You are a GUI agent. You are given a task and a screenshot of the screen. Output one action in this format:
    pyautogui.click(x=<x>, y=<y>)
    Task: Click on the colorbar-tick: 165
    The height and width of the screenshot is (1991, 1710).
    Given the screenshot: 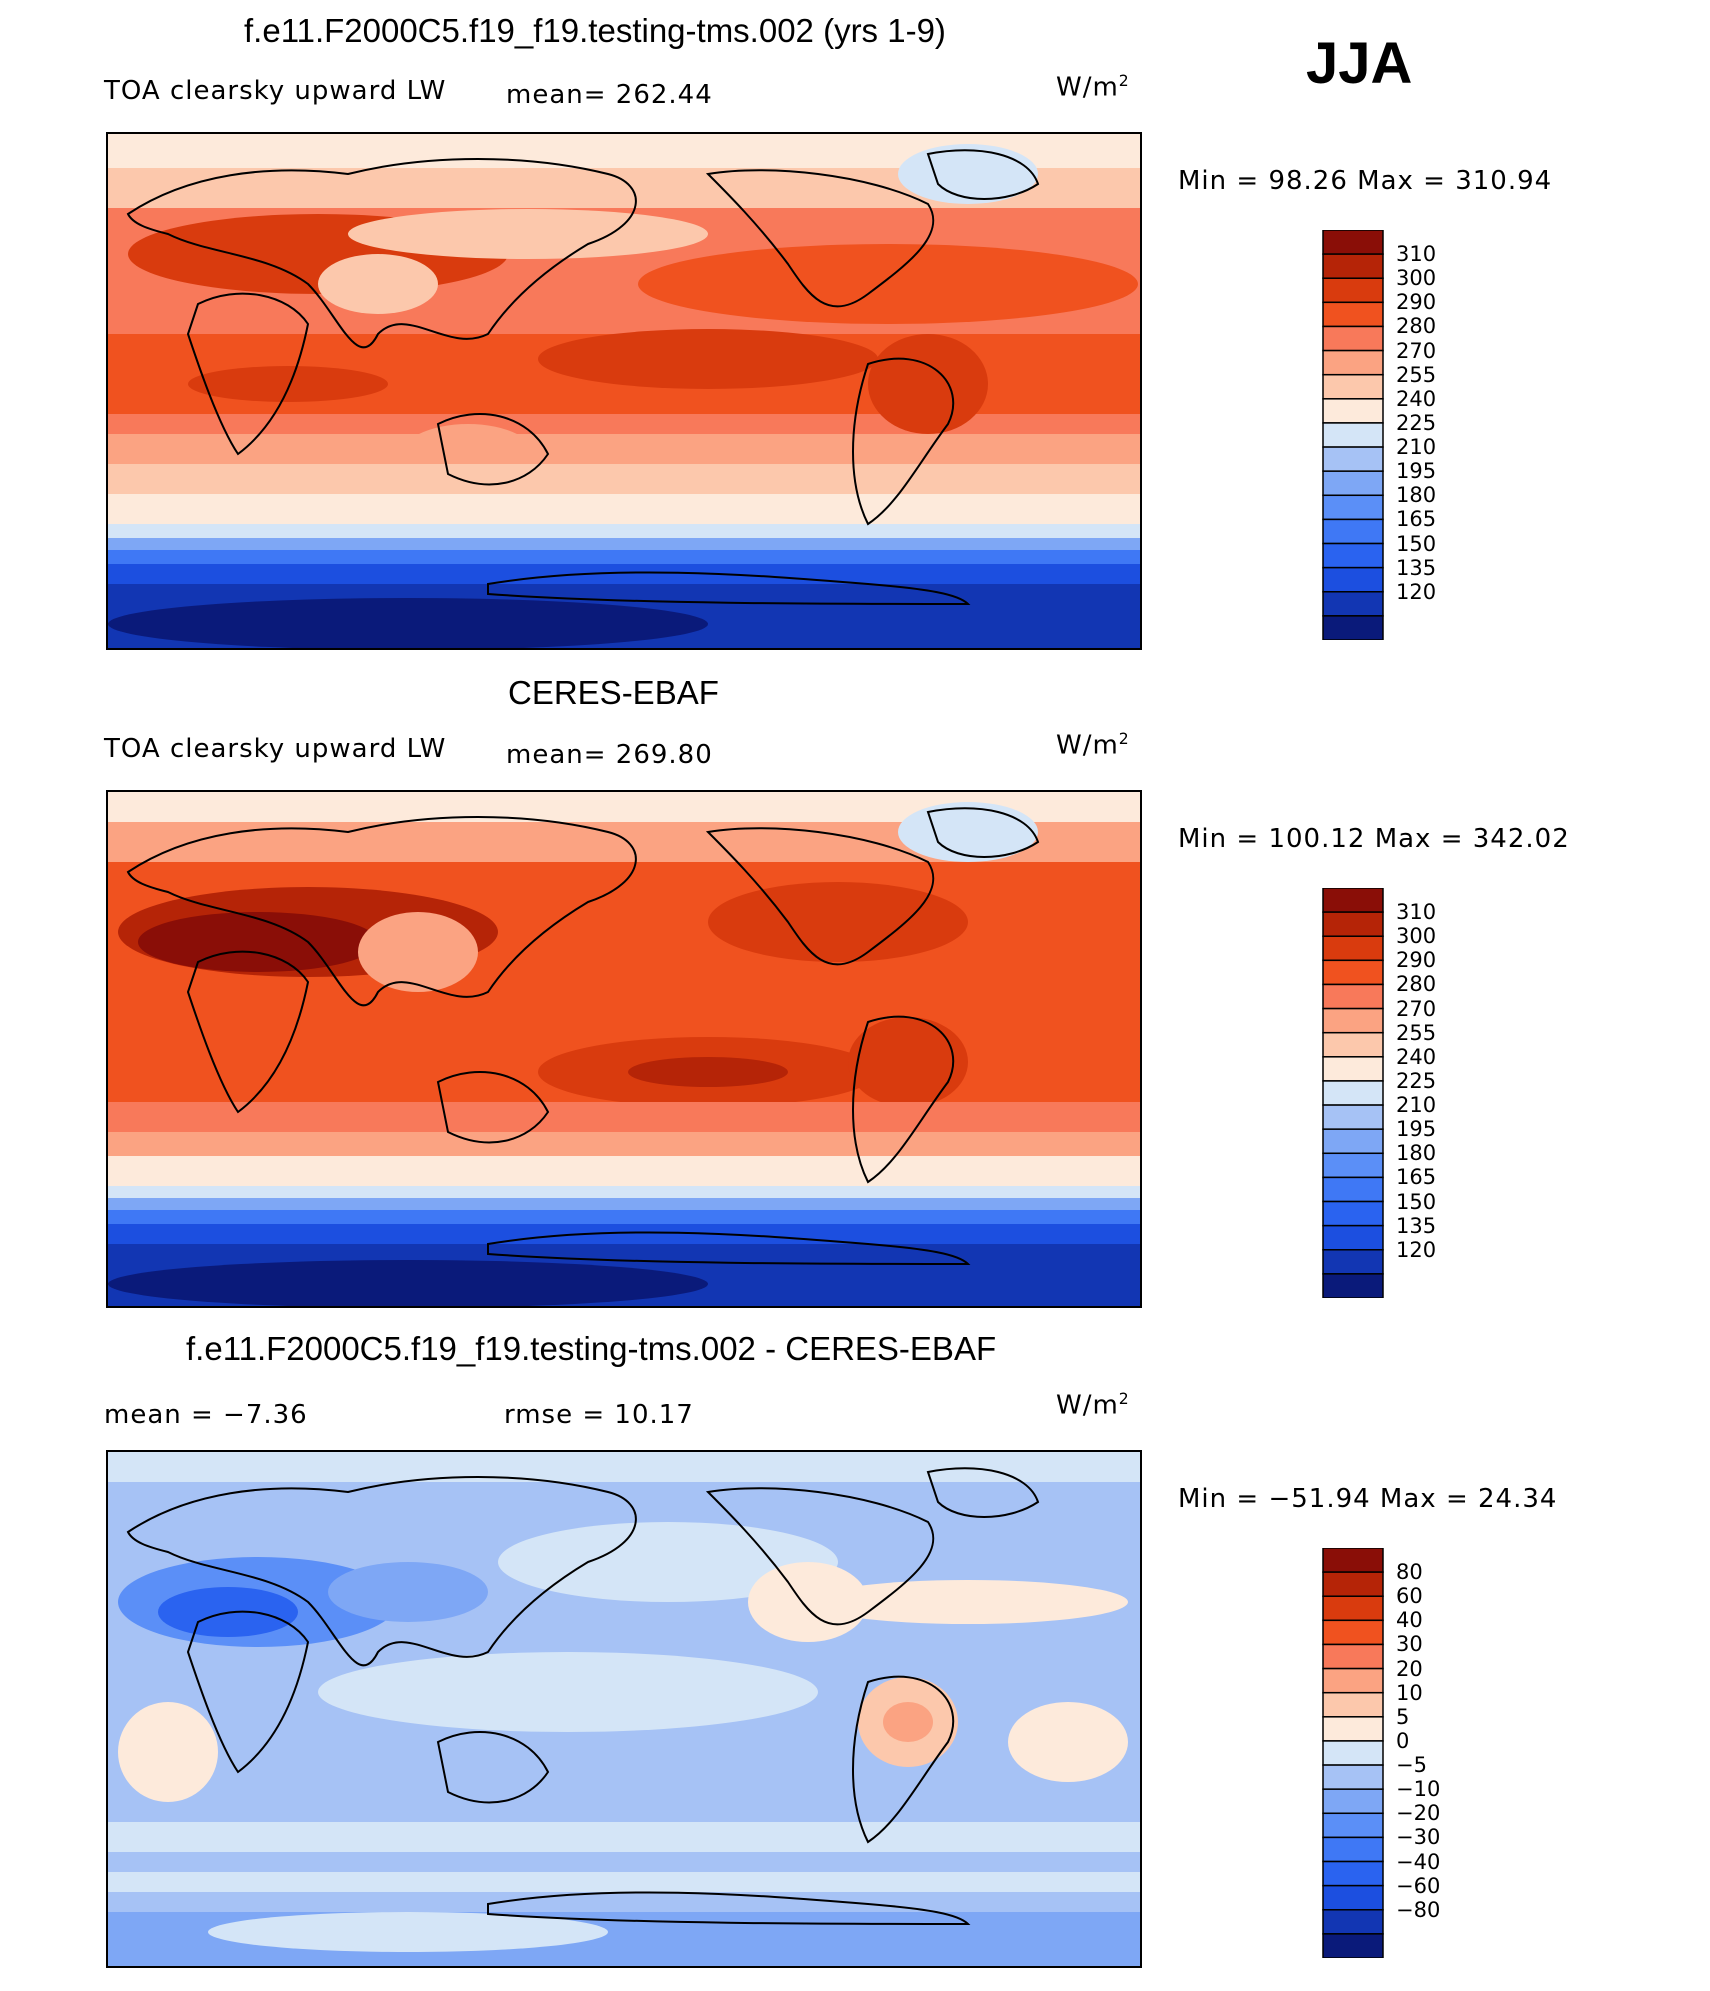 What is the action you would take?
    pyautogui.click(x=1416, y=519)
    